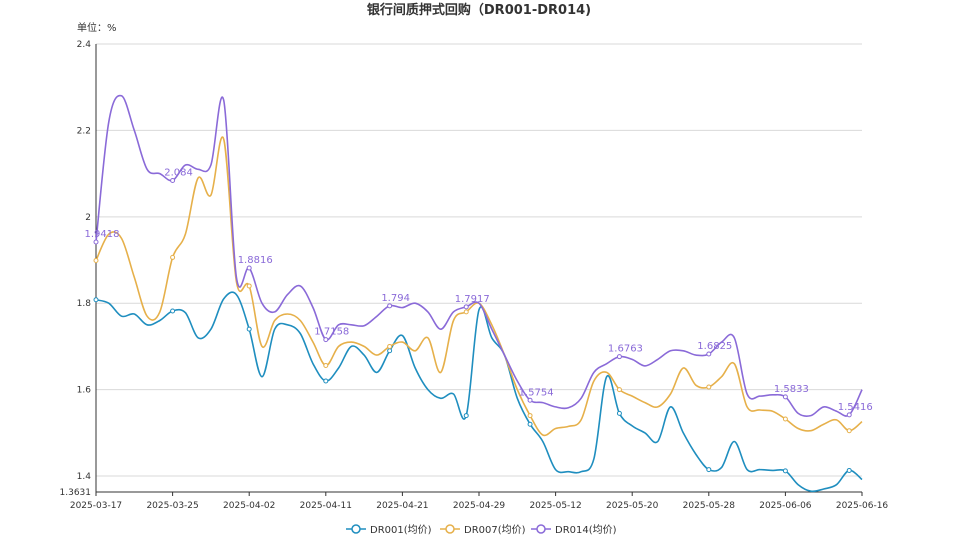 The height and width of the screenshot is (539, 959). Describe the element at coordinates (401, 530) in the screenshot. I see `legend-label: DR001(均价)` at that location.